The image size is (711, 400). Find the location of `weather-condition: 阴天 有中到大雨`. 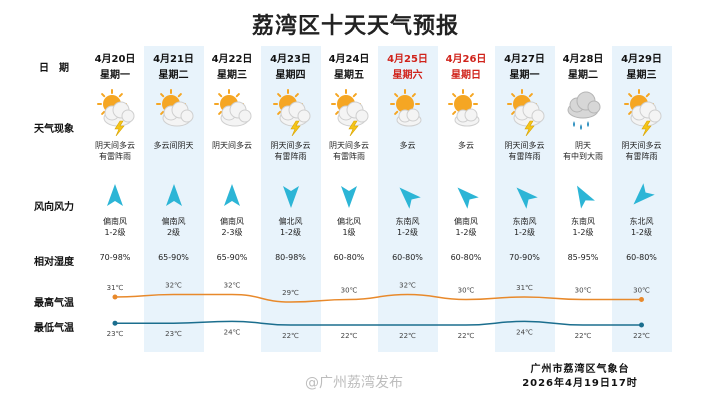

weather-condition: 阴天 有中到大雨 is located at coordinates (583, 151).